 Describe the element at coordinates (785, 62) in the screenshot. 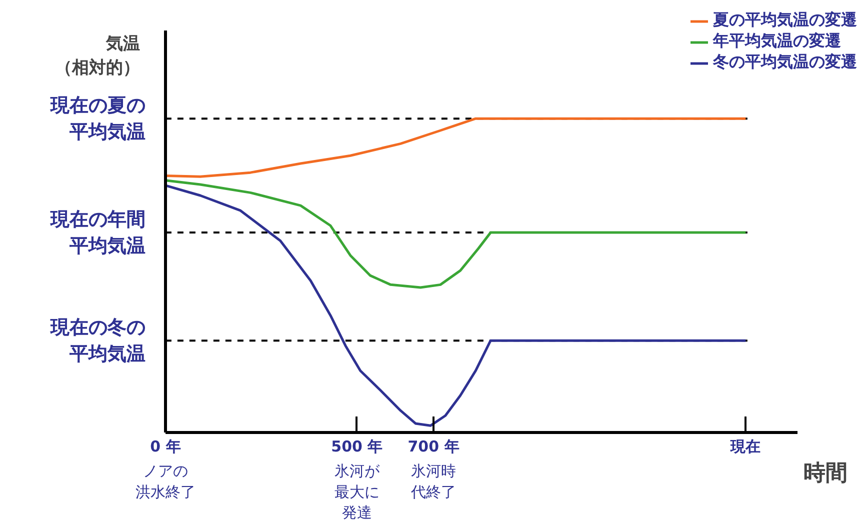

I see `legend-label: 冬の平均気温の変遷` at that location.